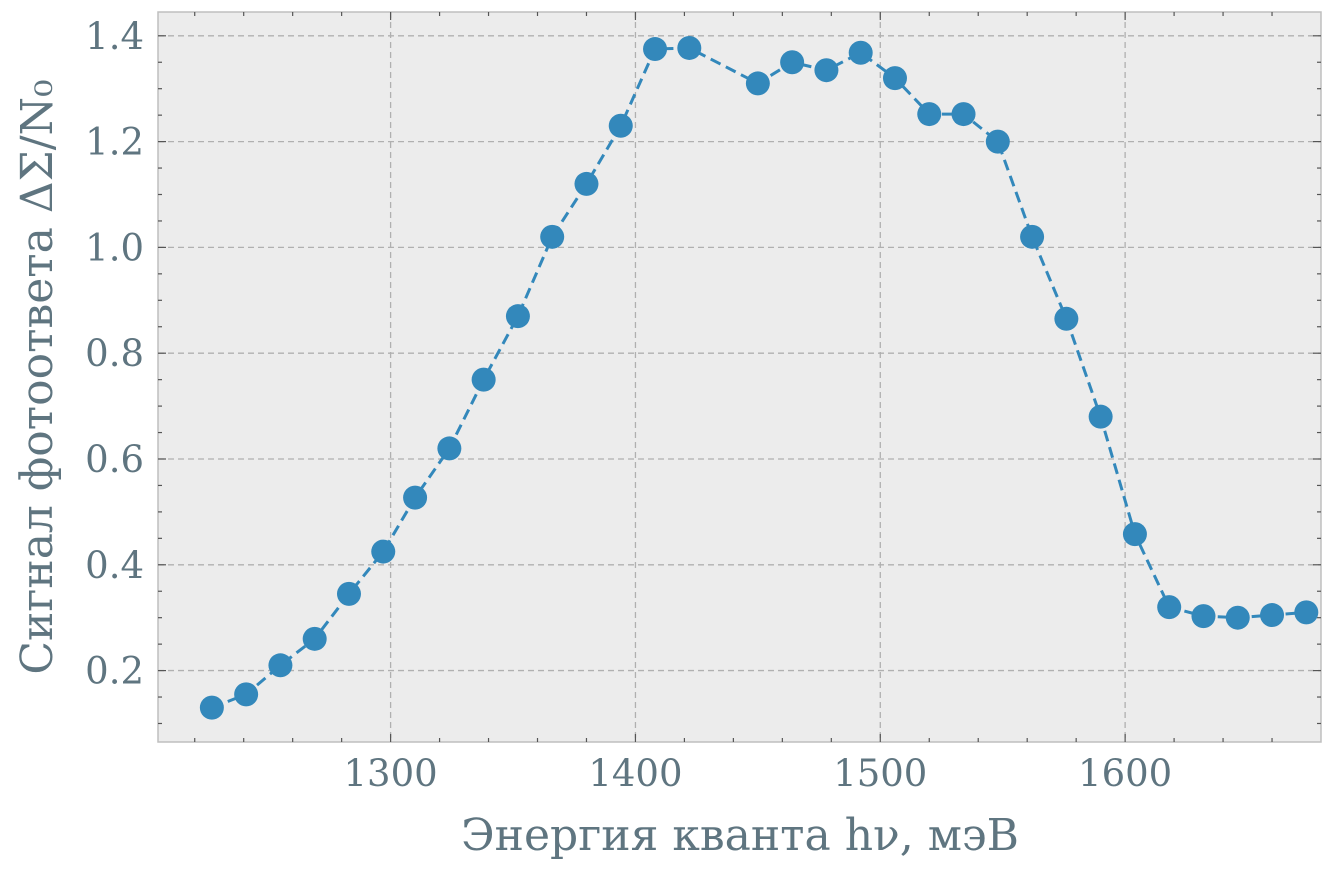 This screenshot has height=874, width=1333. Describe the element at coordinates (114, 459) in the screenshot. I see `y-tick-label: 0.6` at that location.